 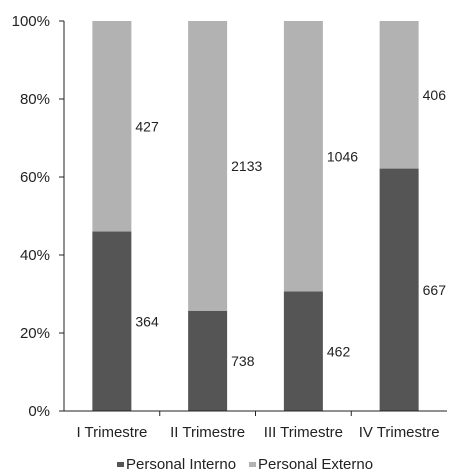 I want to click on data-label-personal-interno: 738, so click(x=243, y=361).